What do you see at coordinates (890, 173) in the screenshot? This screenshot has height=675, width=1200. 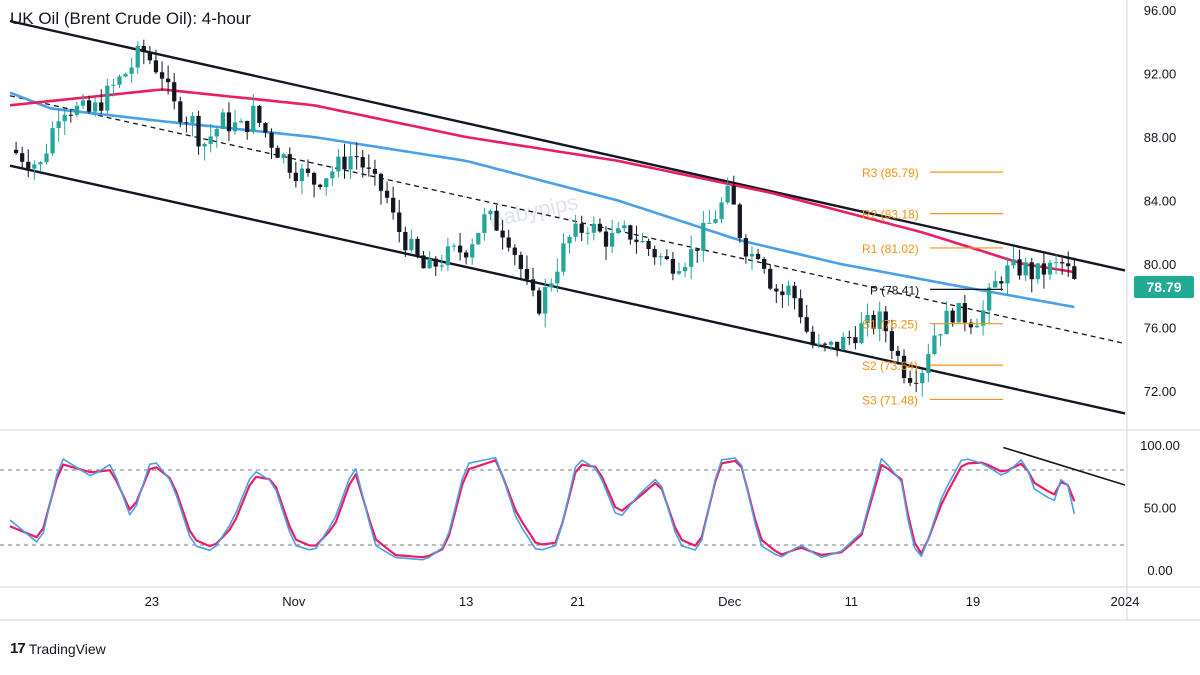 I see `pivot-label: R3 (85.79)` at bounding box center [890, 173].